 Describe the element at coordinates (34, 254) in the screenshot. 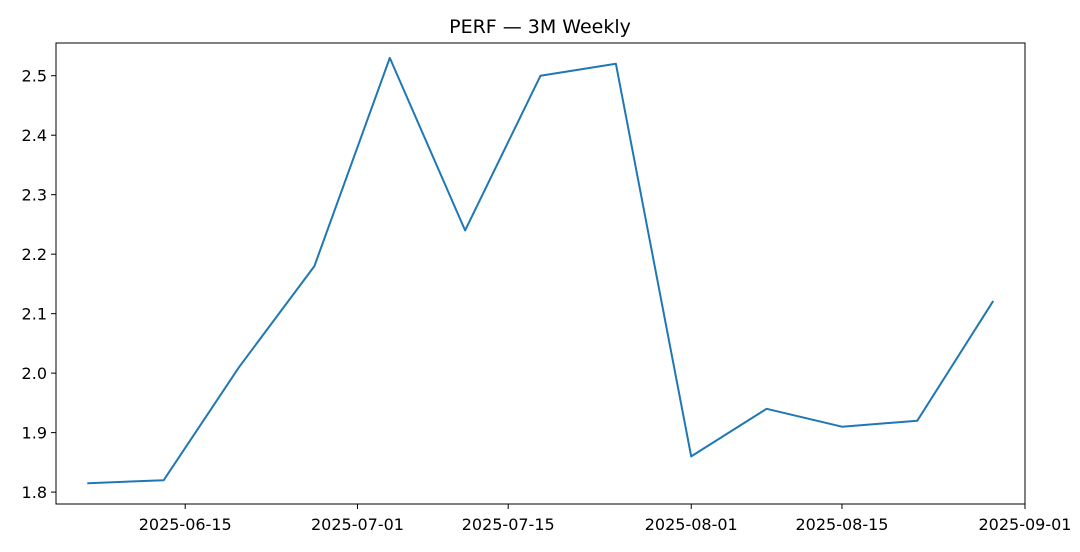

I see `y-tick-label: 2.2` at that location.